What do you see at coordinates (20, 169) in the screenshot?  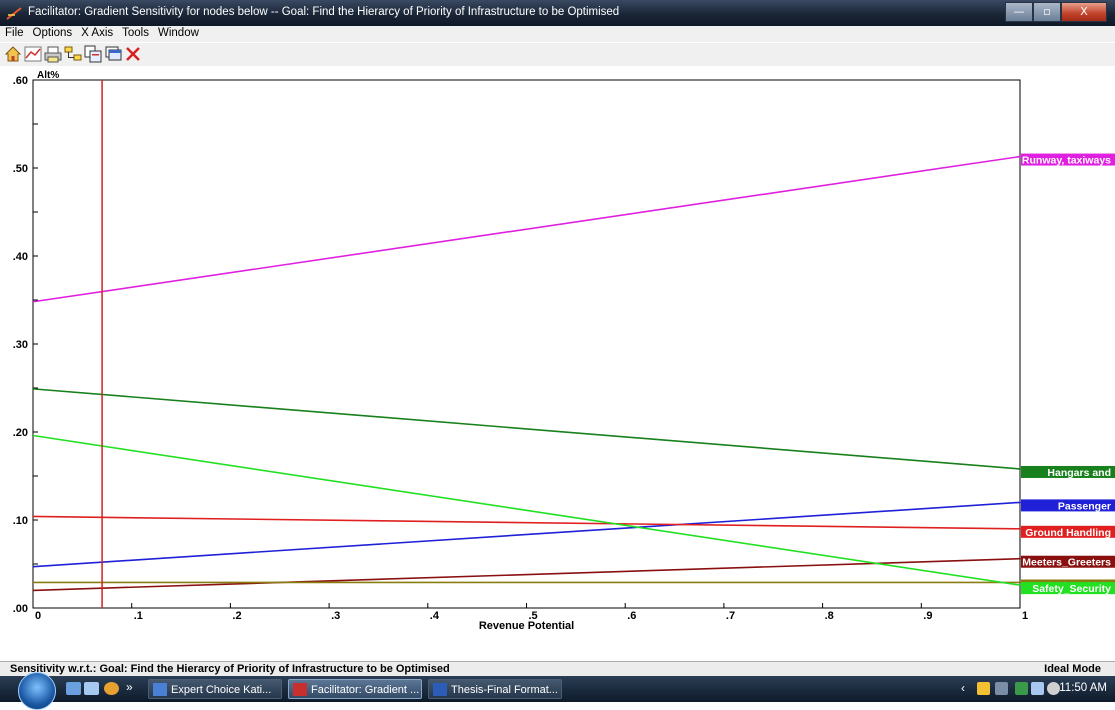 I see `y-tick-label: .50` at bounding box center [20, 169].